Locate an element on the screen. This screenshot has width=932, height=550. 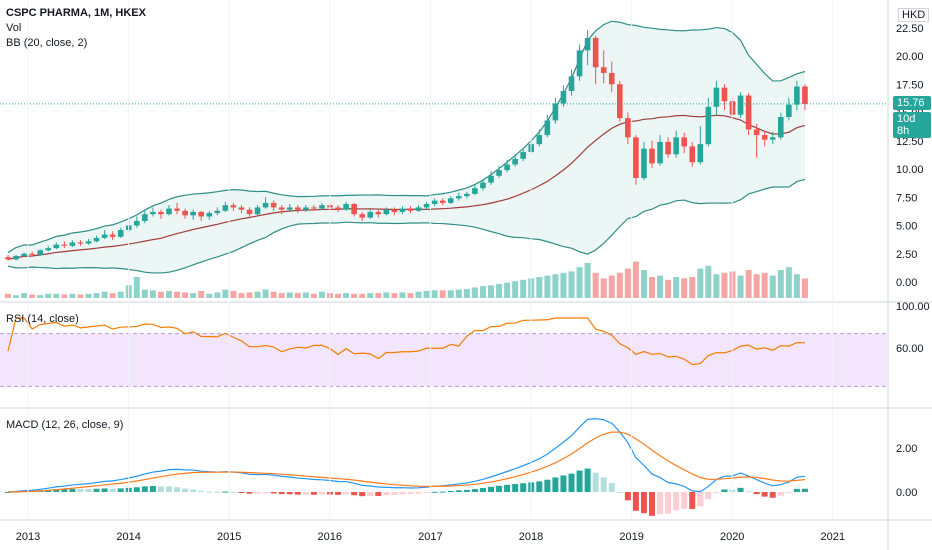
price-tick-label: 20.00 is located at coordinates (910, 57).